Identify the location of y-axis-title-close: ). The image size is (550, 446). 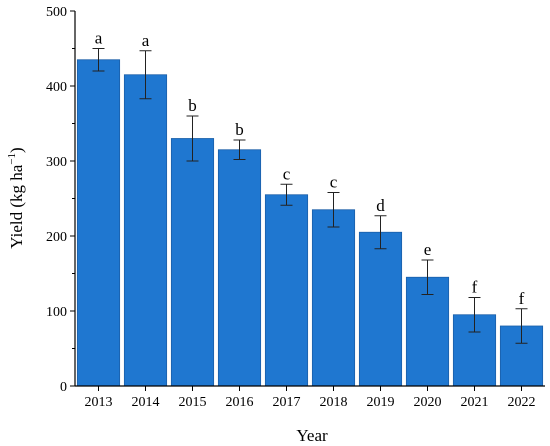
(16, 150).